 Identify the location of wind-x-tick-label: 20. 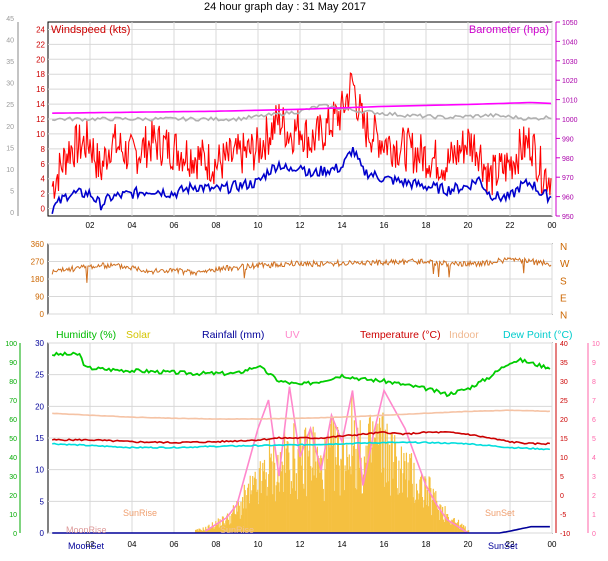
(468, 225).